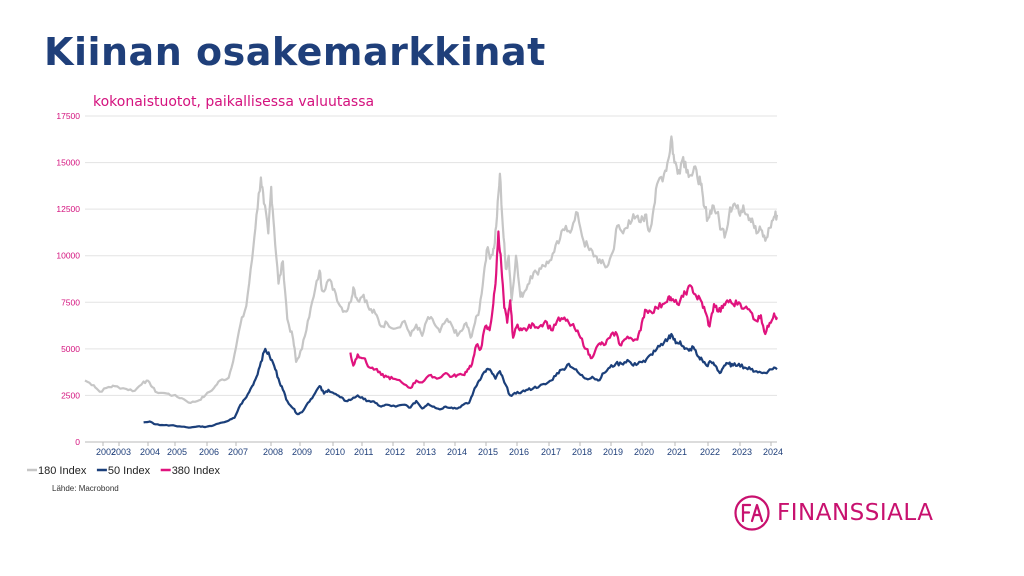 The height and width of the screenshot is (576, 1024). Describe the element at coordinates (426, 452) in the screenshot. I see `x-tick-label: 2013` at that location.